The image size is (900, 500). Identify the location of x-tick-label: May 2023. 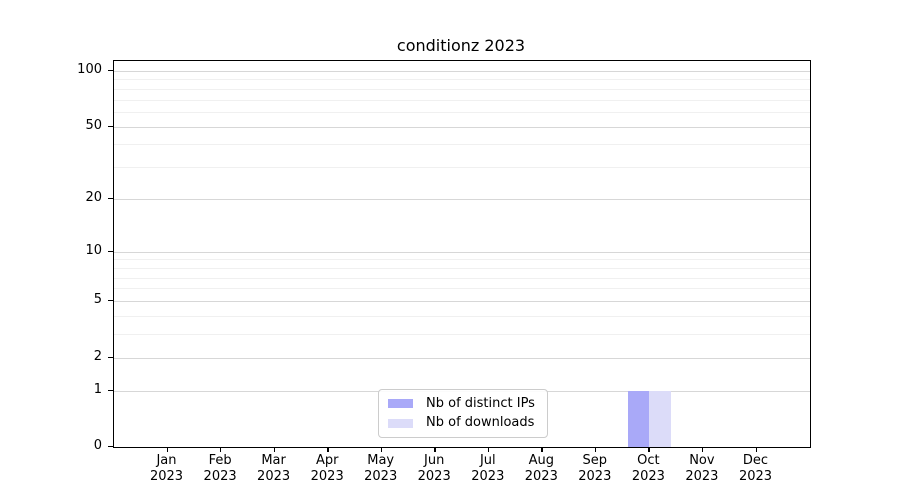
(381, 469).